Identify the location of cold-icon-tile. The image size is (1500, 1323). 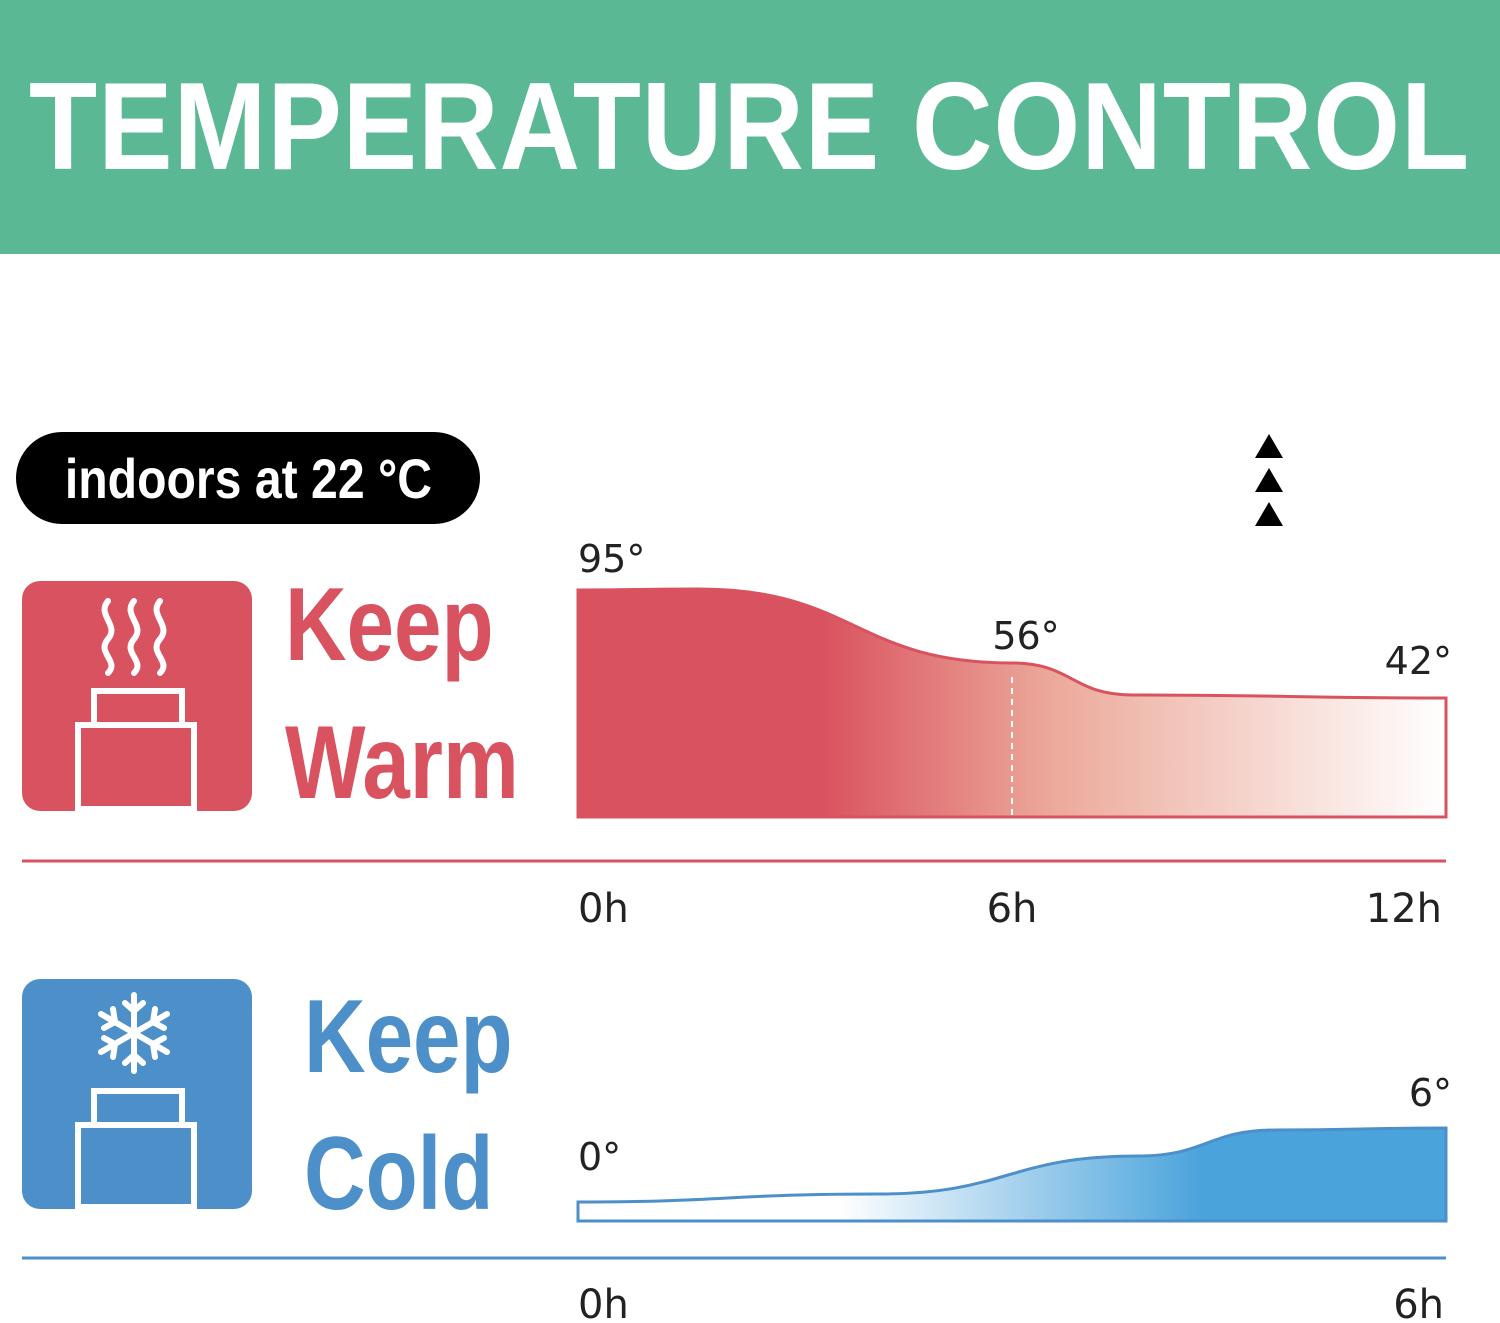
(137, 1094).